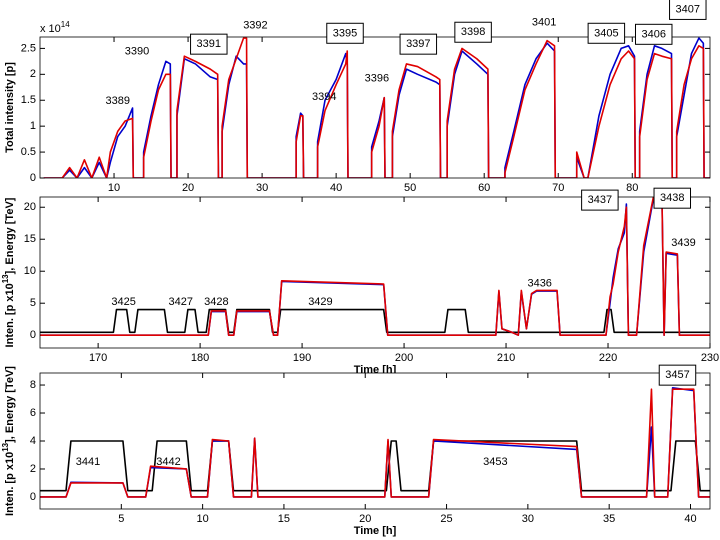  What do you see at coordinates (33, 441) in the screenshot?
I see `y-tick-label: 4` at bounding box center [33, 441].